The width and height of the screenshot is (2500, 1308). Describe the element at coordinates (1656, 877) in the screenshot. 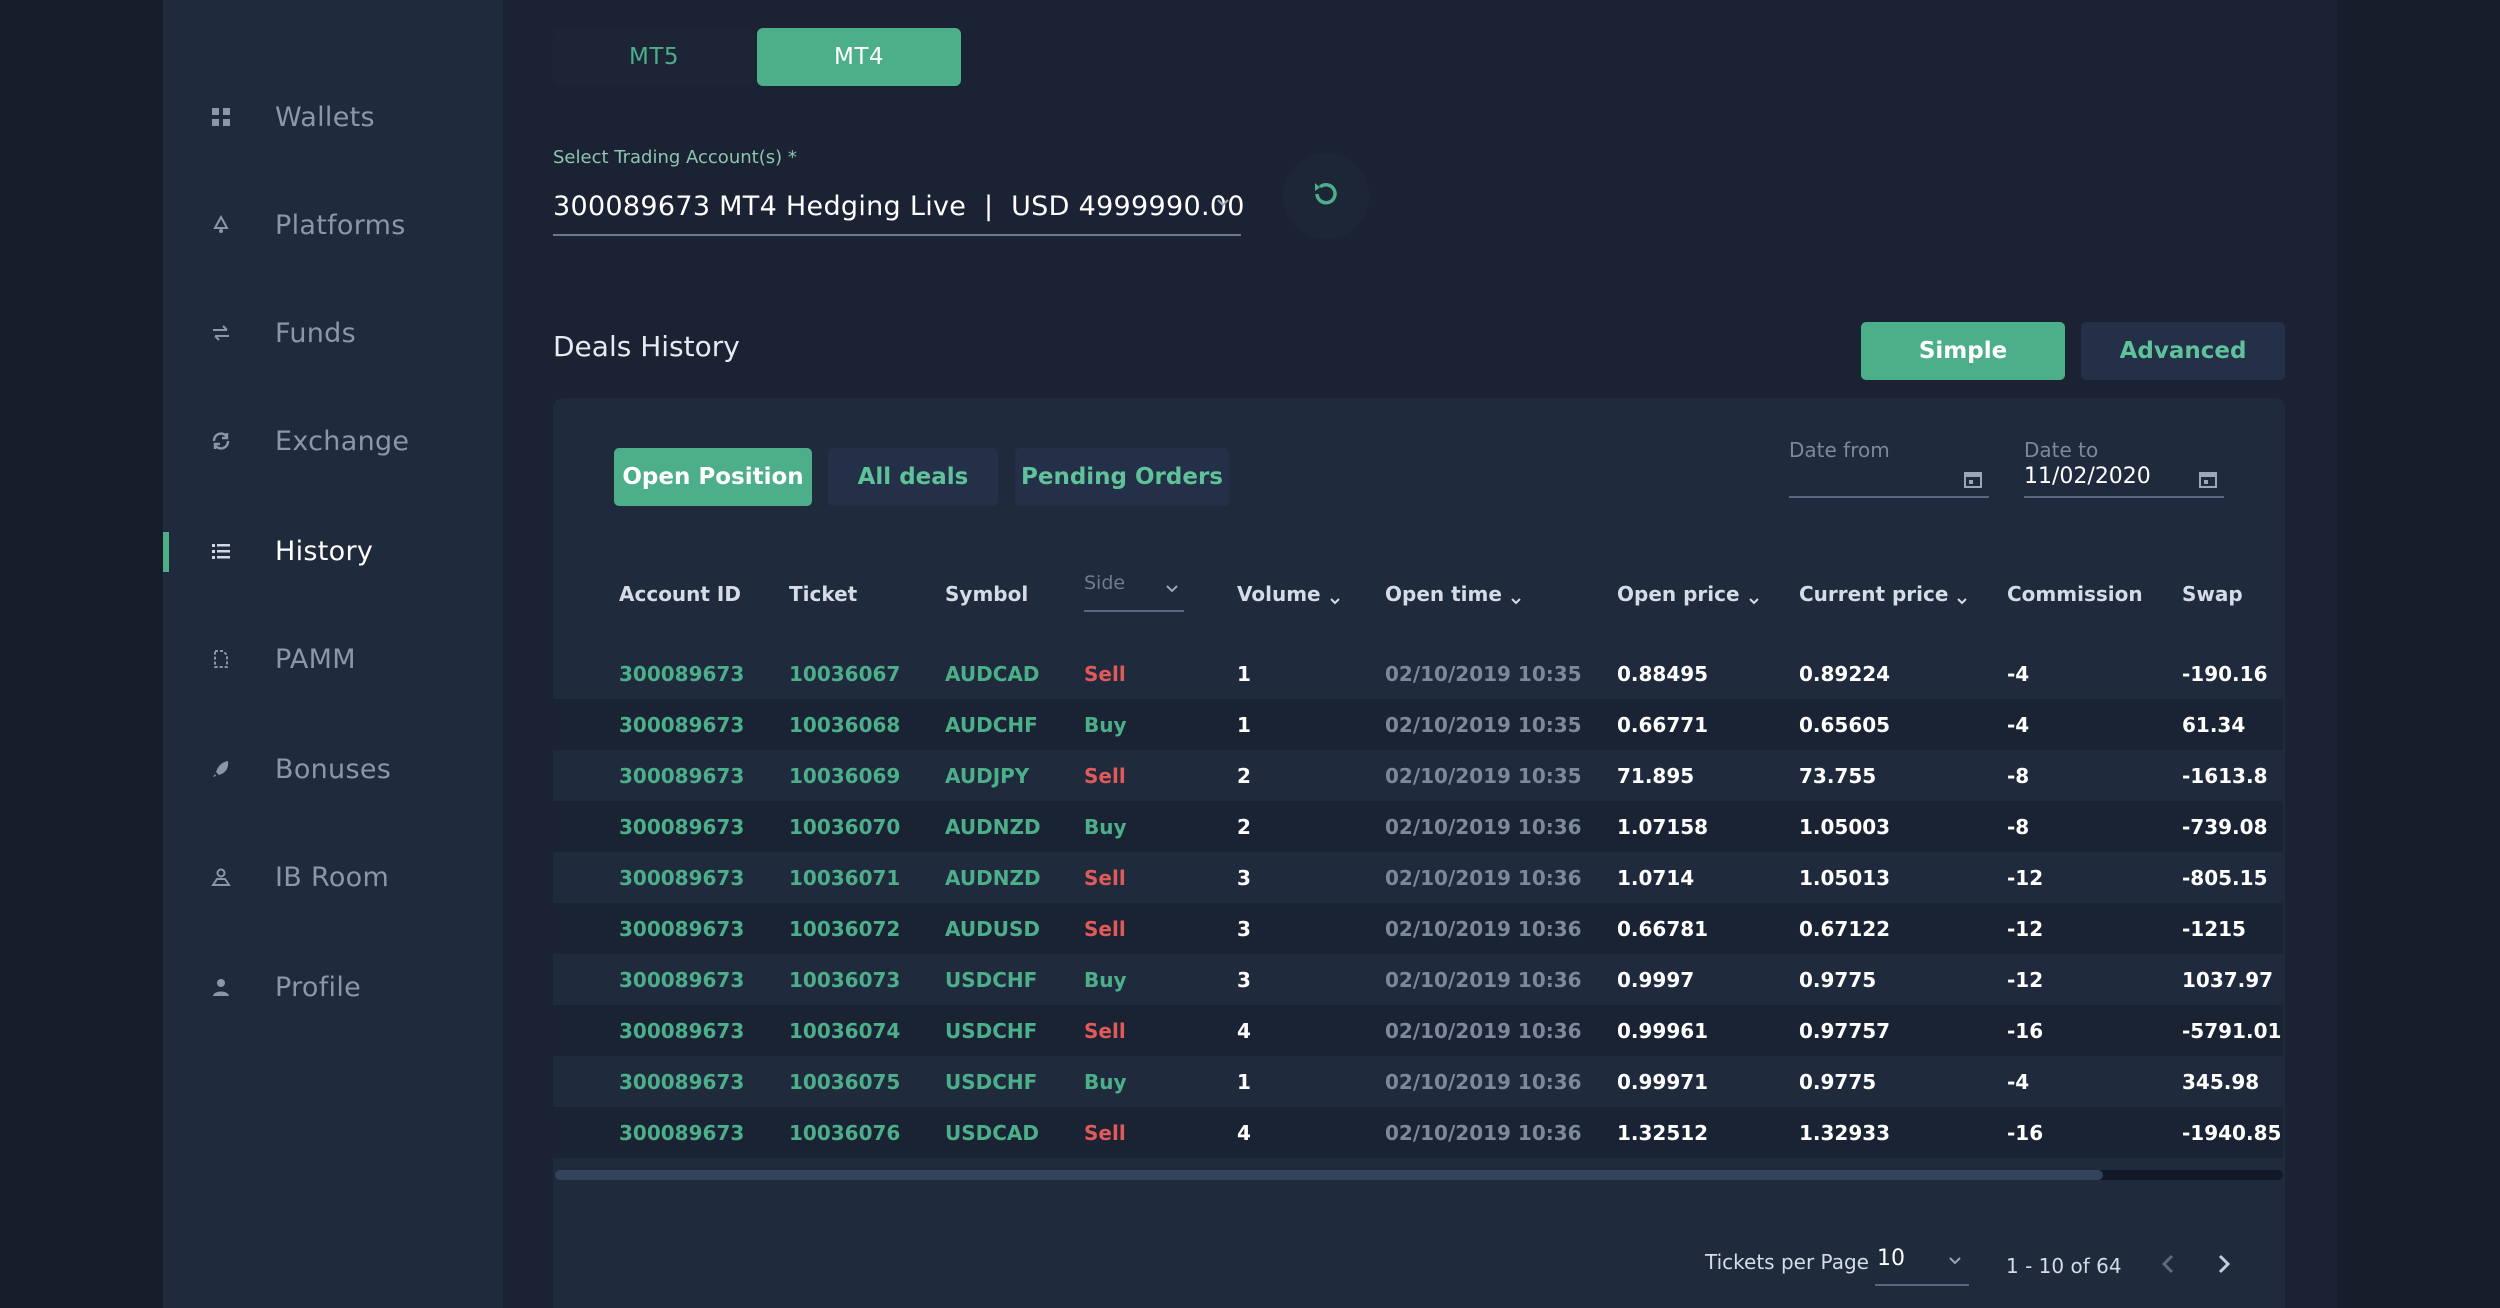

I see `cell-open-price: 1.0714` at that location.